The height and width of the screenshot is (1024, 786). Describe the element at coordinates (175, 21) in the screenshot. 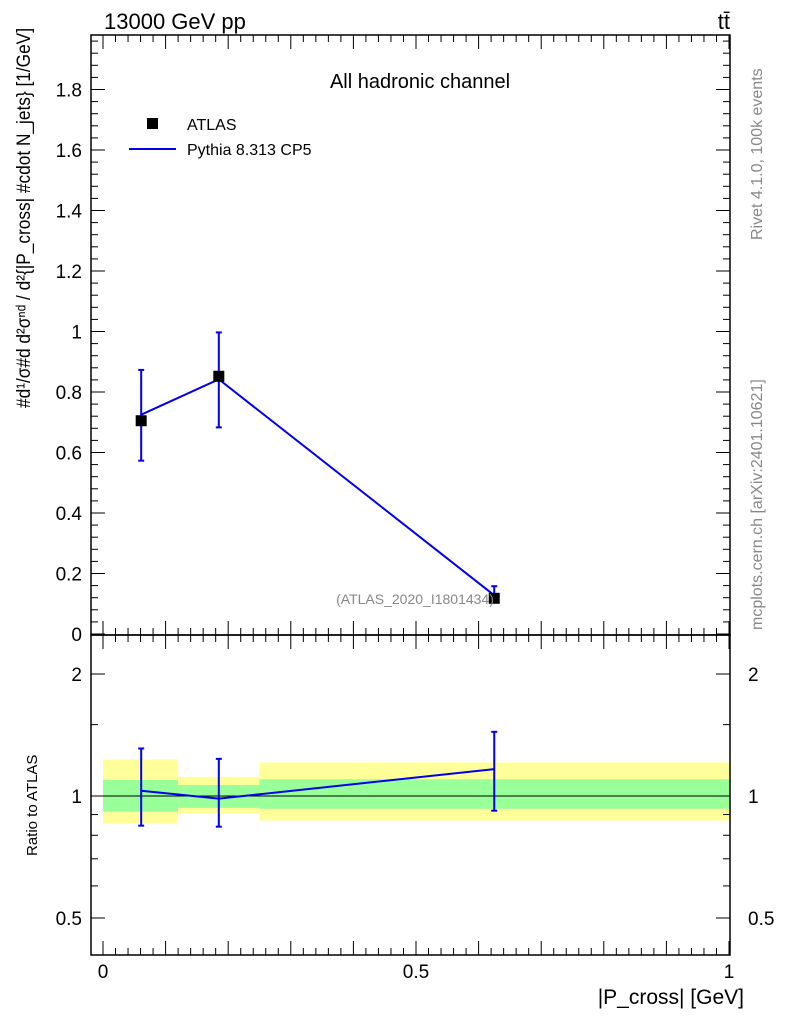

I see `header-energy-label: 13000 GeV pp` at that location.